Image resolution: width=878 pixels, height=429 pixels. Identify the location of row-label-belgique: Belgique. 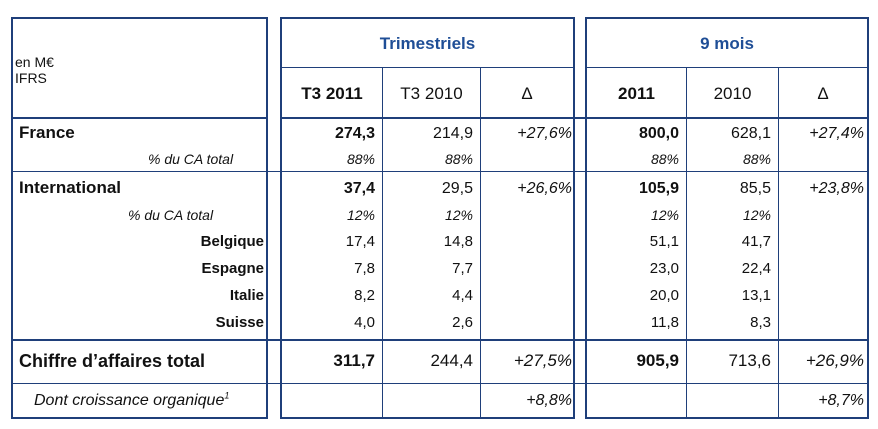
(232, 241).